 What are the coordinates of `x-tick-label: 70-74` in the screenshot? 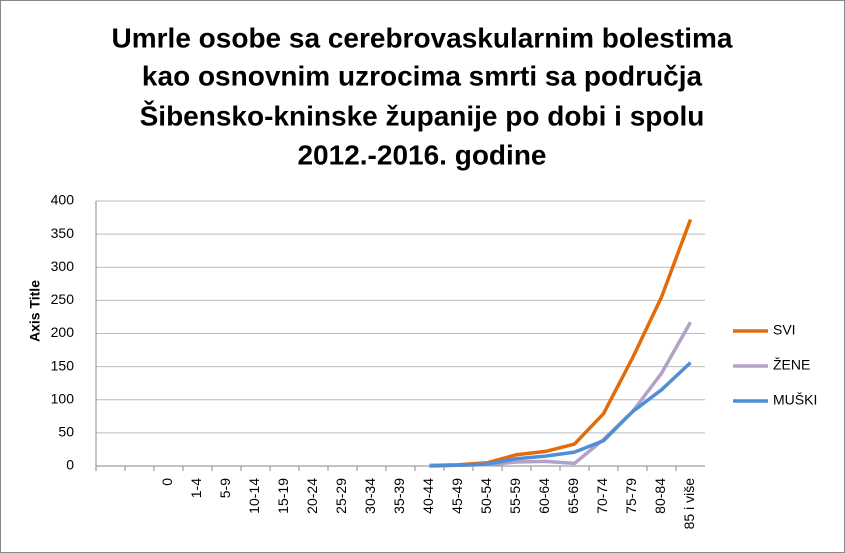 It's located at (602, 496).